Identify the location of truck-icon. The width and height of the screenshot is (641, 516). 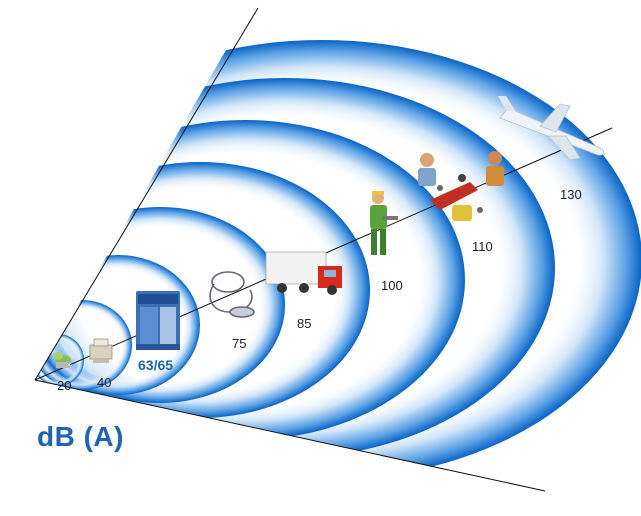
(303, 273).